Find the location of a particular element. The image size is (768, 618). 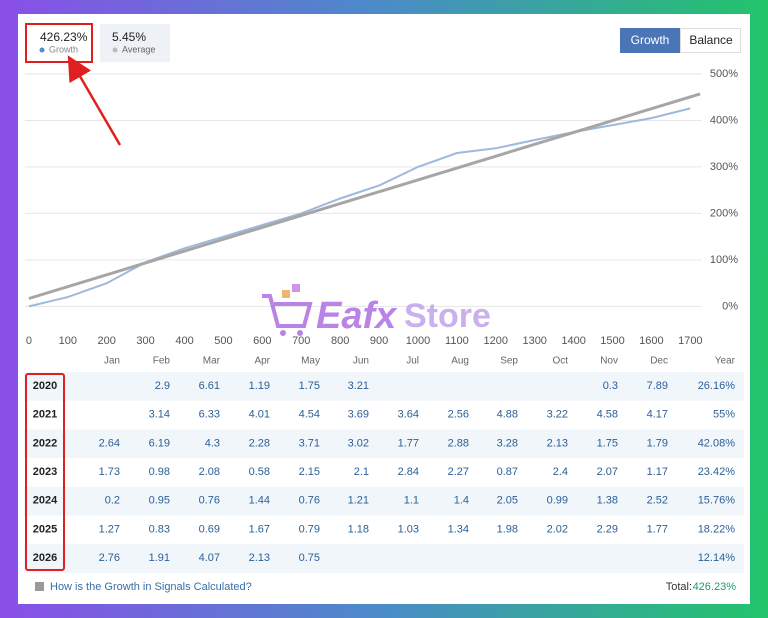

table-cell: 4.3 is located at coordinates (212, 443).